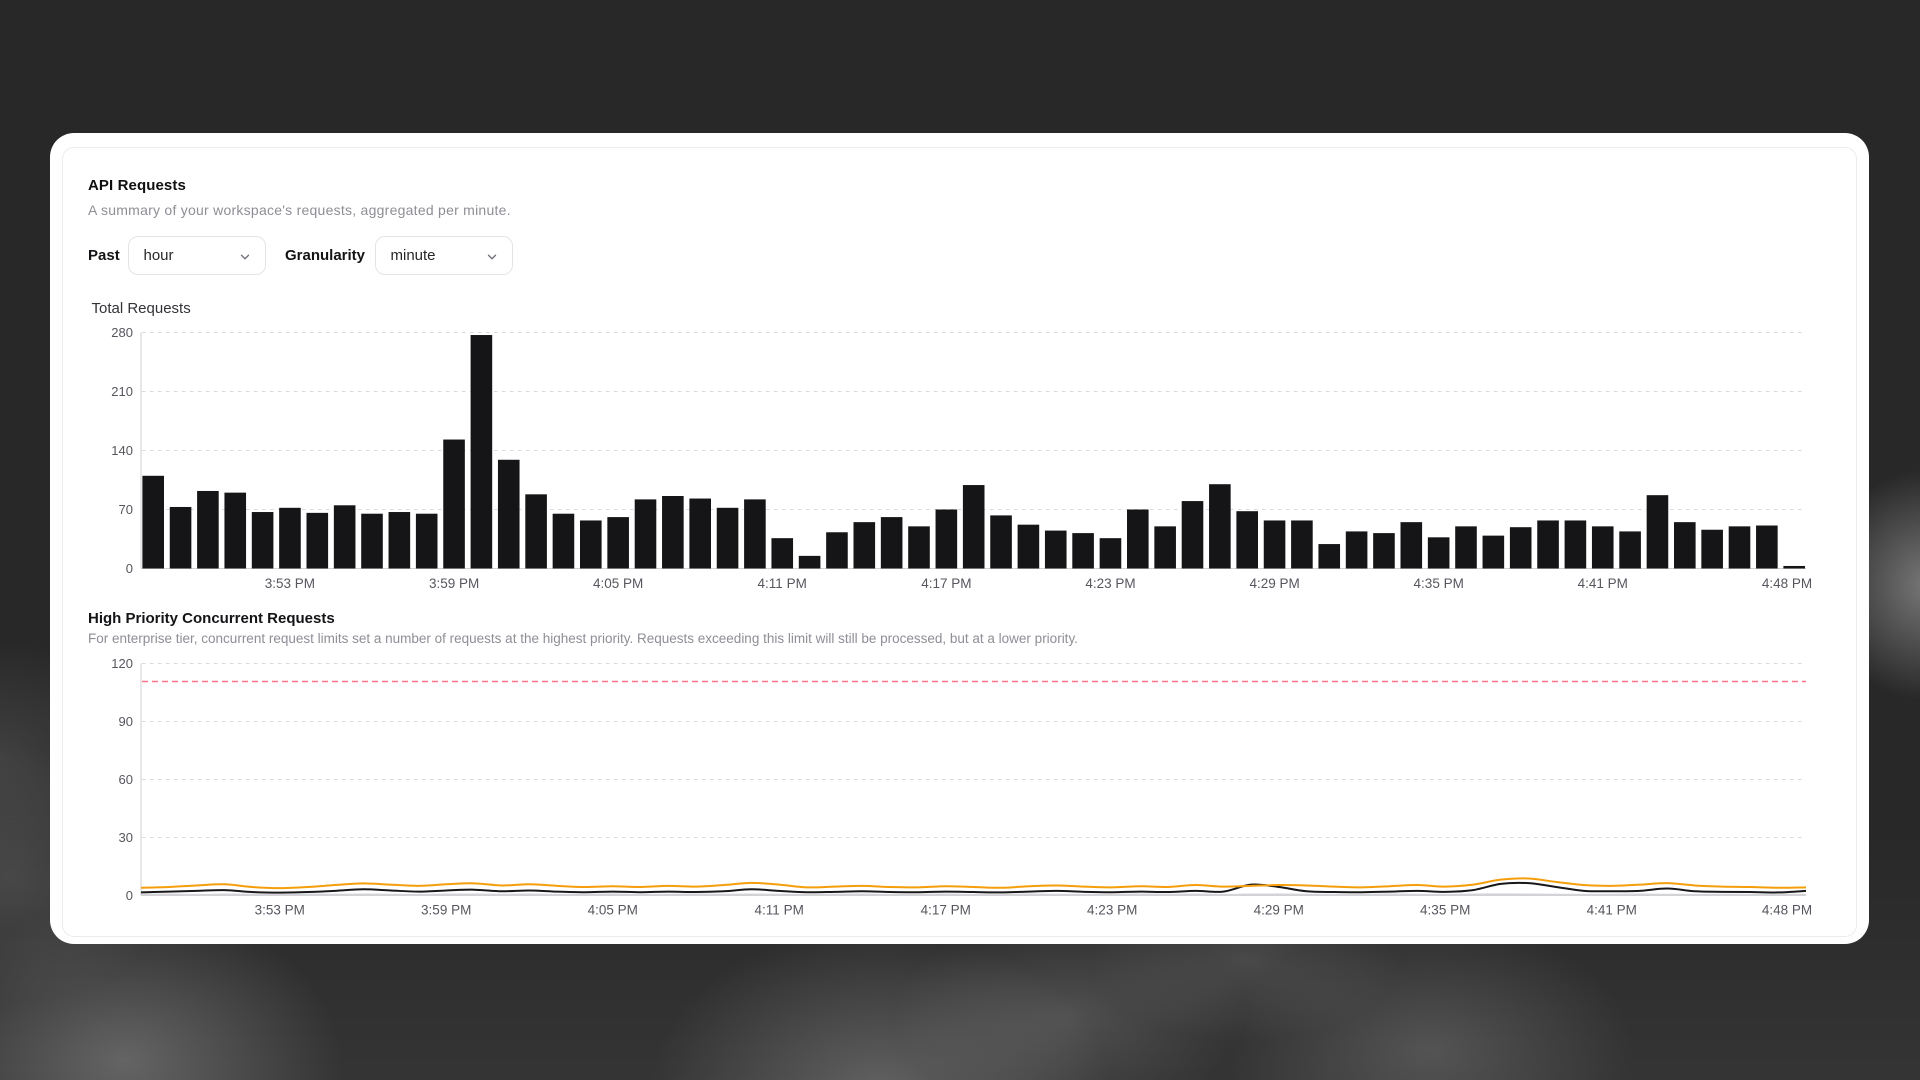 Image resolution: width=1920 pixels, height=1080 pixels. I want to click on svg-text: 210, so click(122, 391).